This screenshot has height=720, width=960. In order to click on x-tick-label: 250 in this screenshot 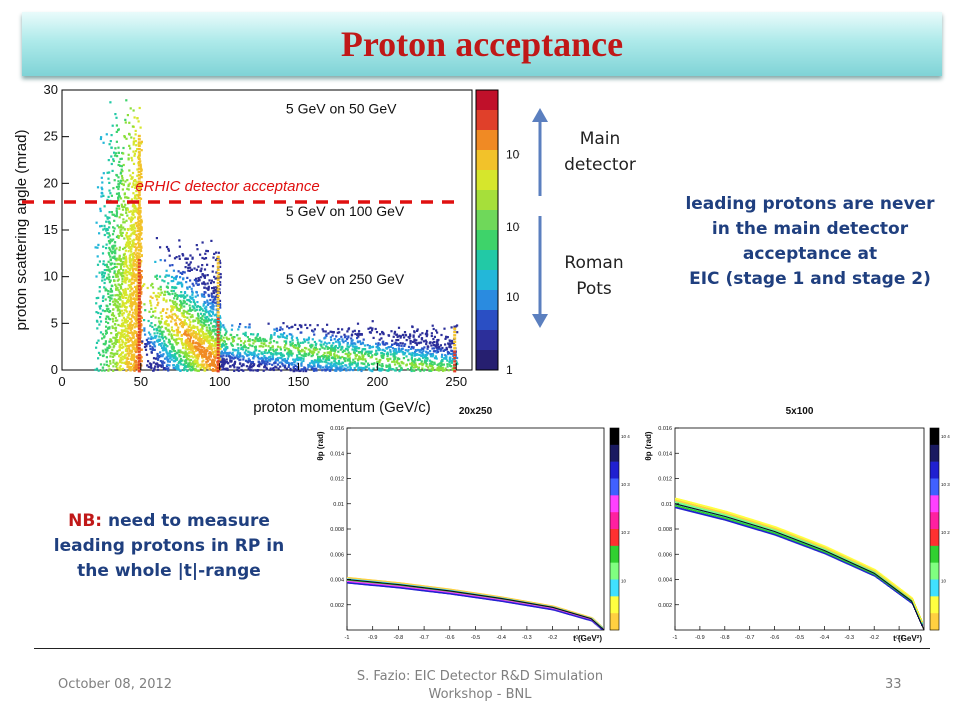, I will do `click(456, 381)`.